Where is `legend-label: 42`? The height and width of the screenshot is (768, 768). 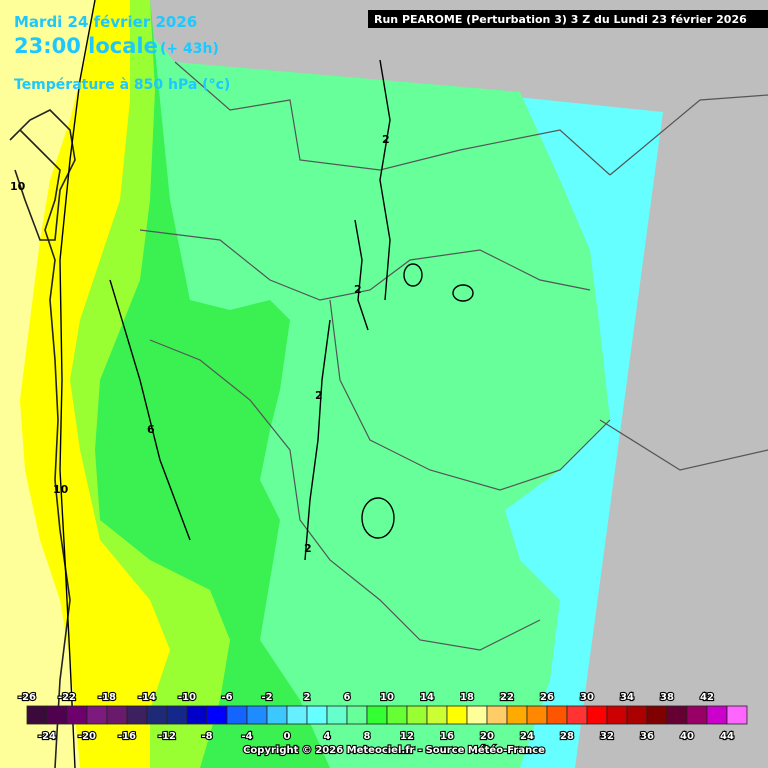 legend-label: 42 is located at coordinates (707, 697).